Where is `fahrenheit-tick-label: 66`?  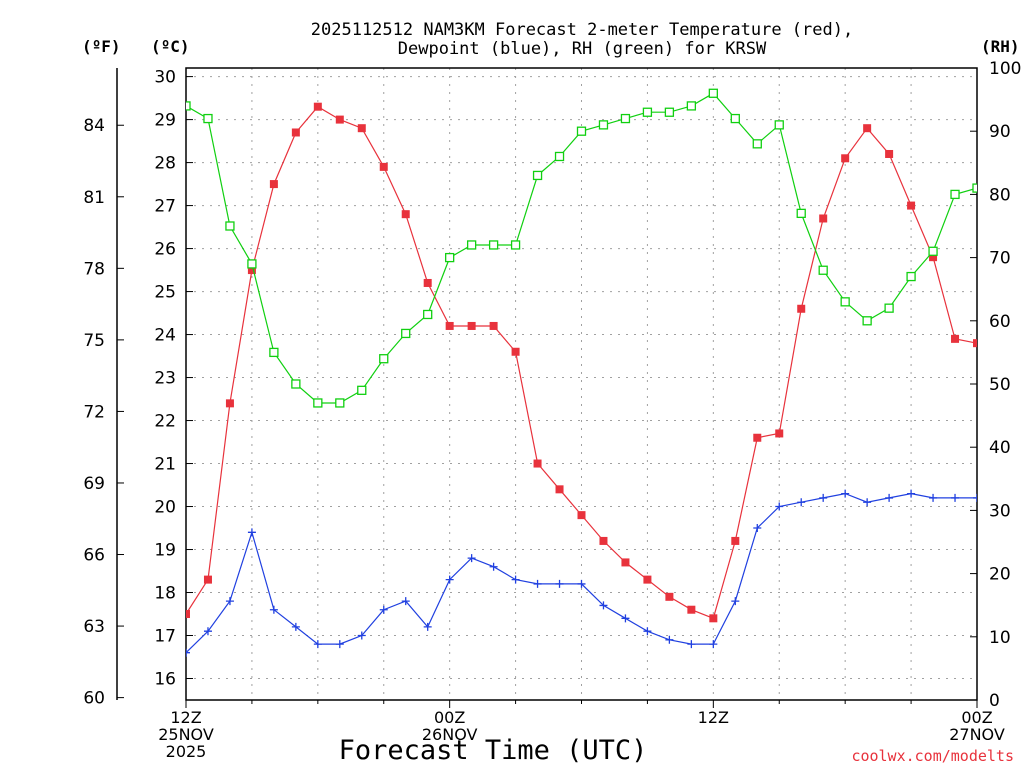
fahrenheit-tick-label: 66 is located at coordinates (94, 556).